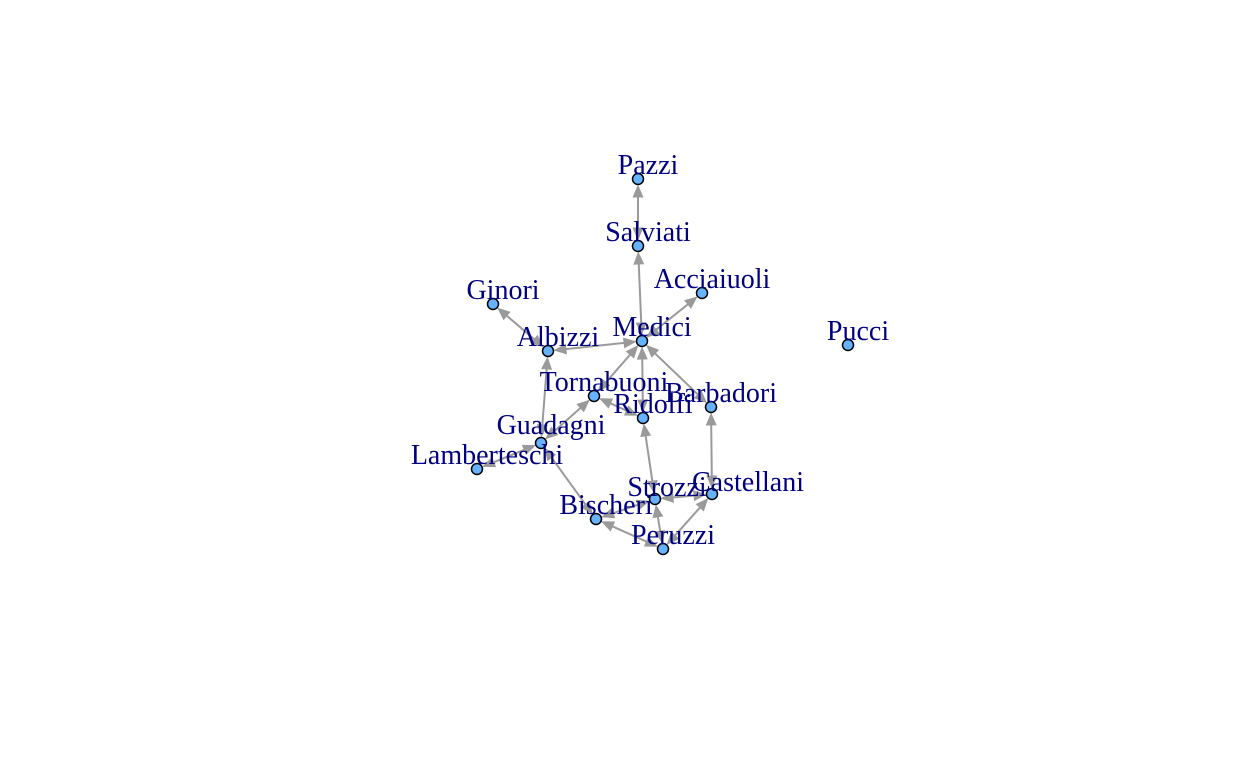 The image size is (1248, 768). I want to click on node-medici, so click(642, 341).